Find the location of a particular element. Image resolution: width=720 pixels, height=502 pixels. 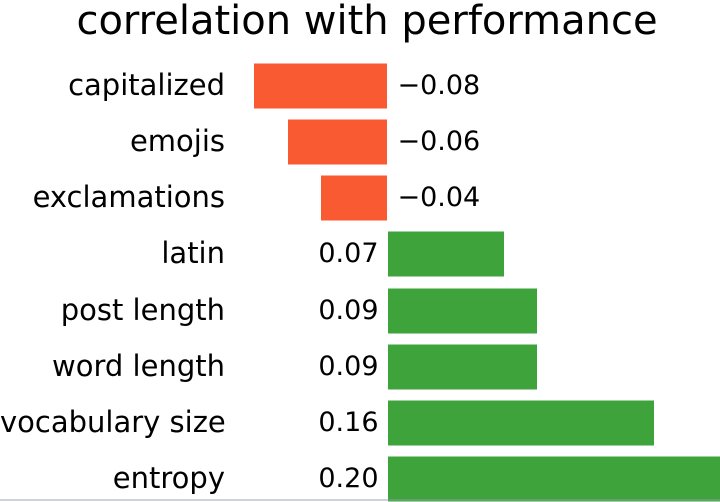

bar-row-word-length: word length 0.09 is located at coordinates (360, 367).